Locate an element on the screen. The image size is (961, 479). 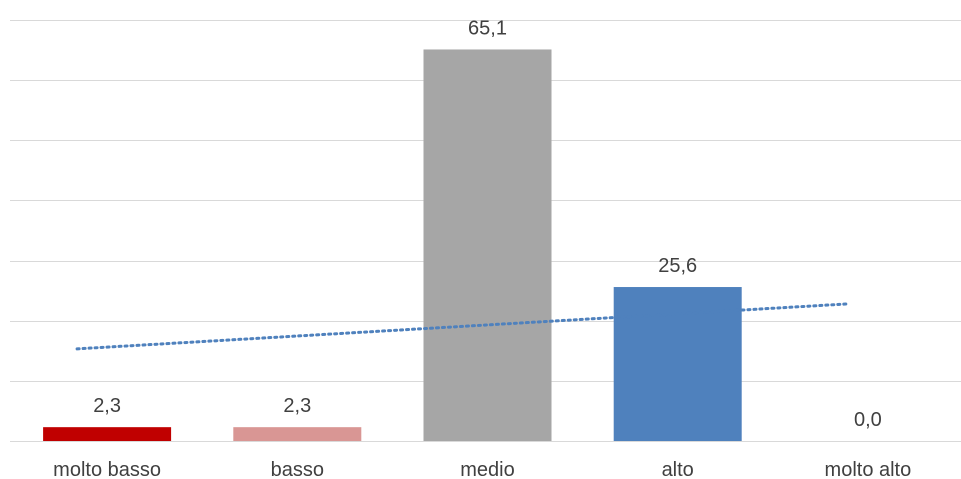
x-tick-label: molto alto is located at coordinates (868, 469).